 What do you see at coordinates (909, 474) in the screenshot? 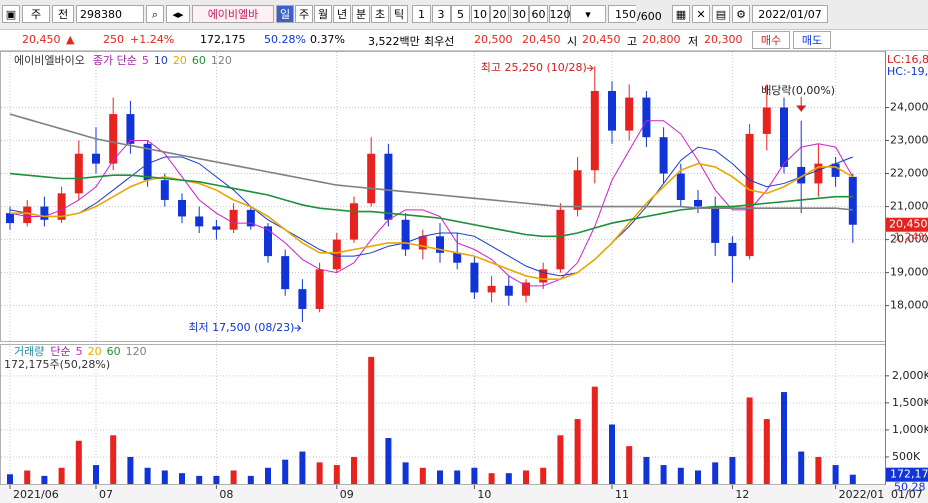
I see `last-volume: 172,17` at bounding box center [909, 474].